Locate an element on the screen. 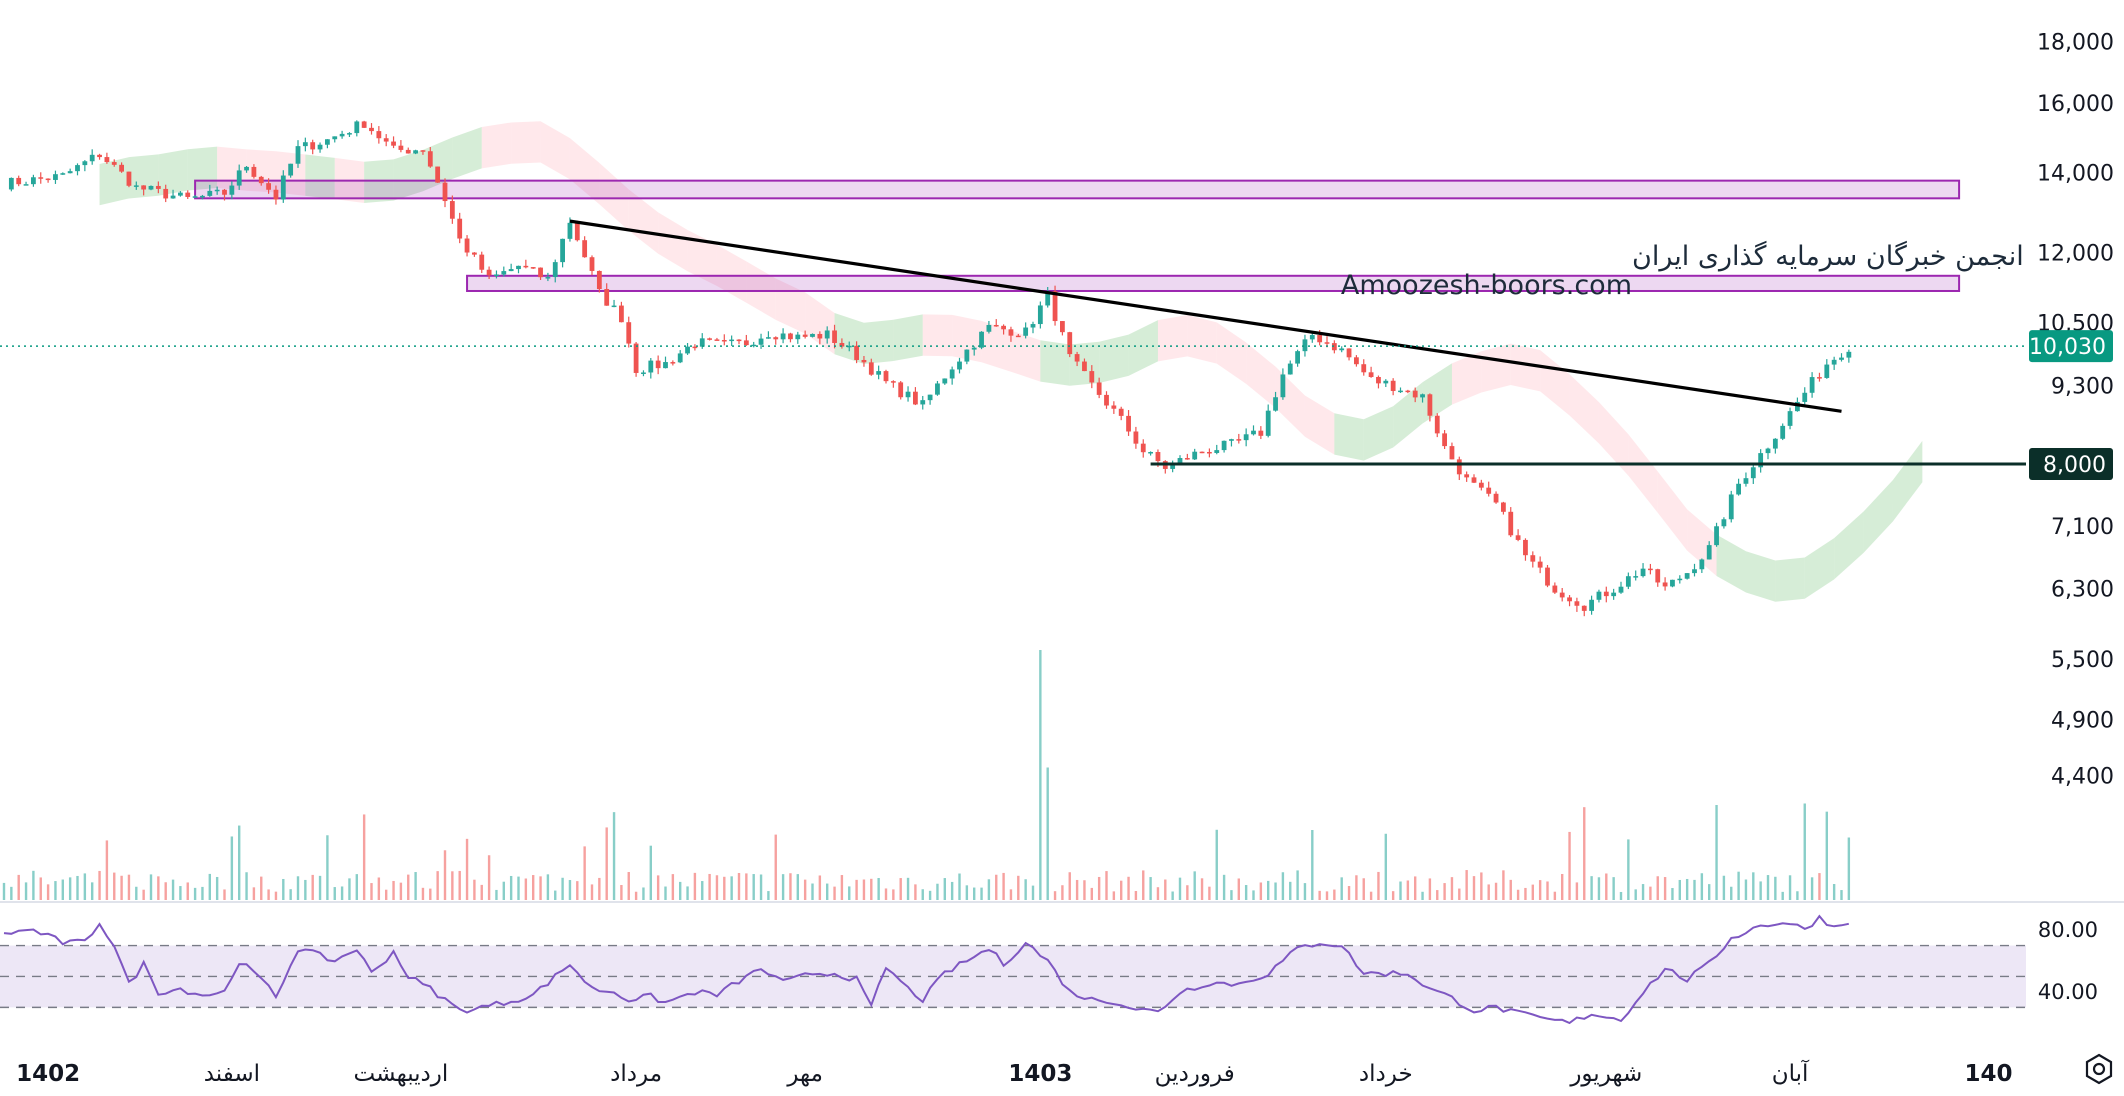  last-price-tag is located at coordinates (2071, 346).